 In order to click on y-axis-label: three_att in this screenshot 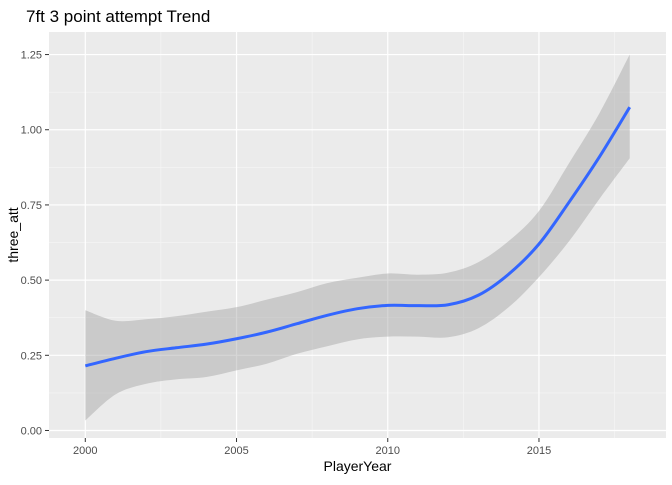, I will do `click(13, 234)`.